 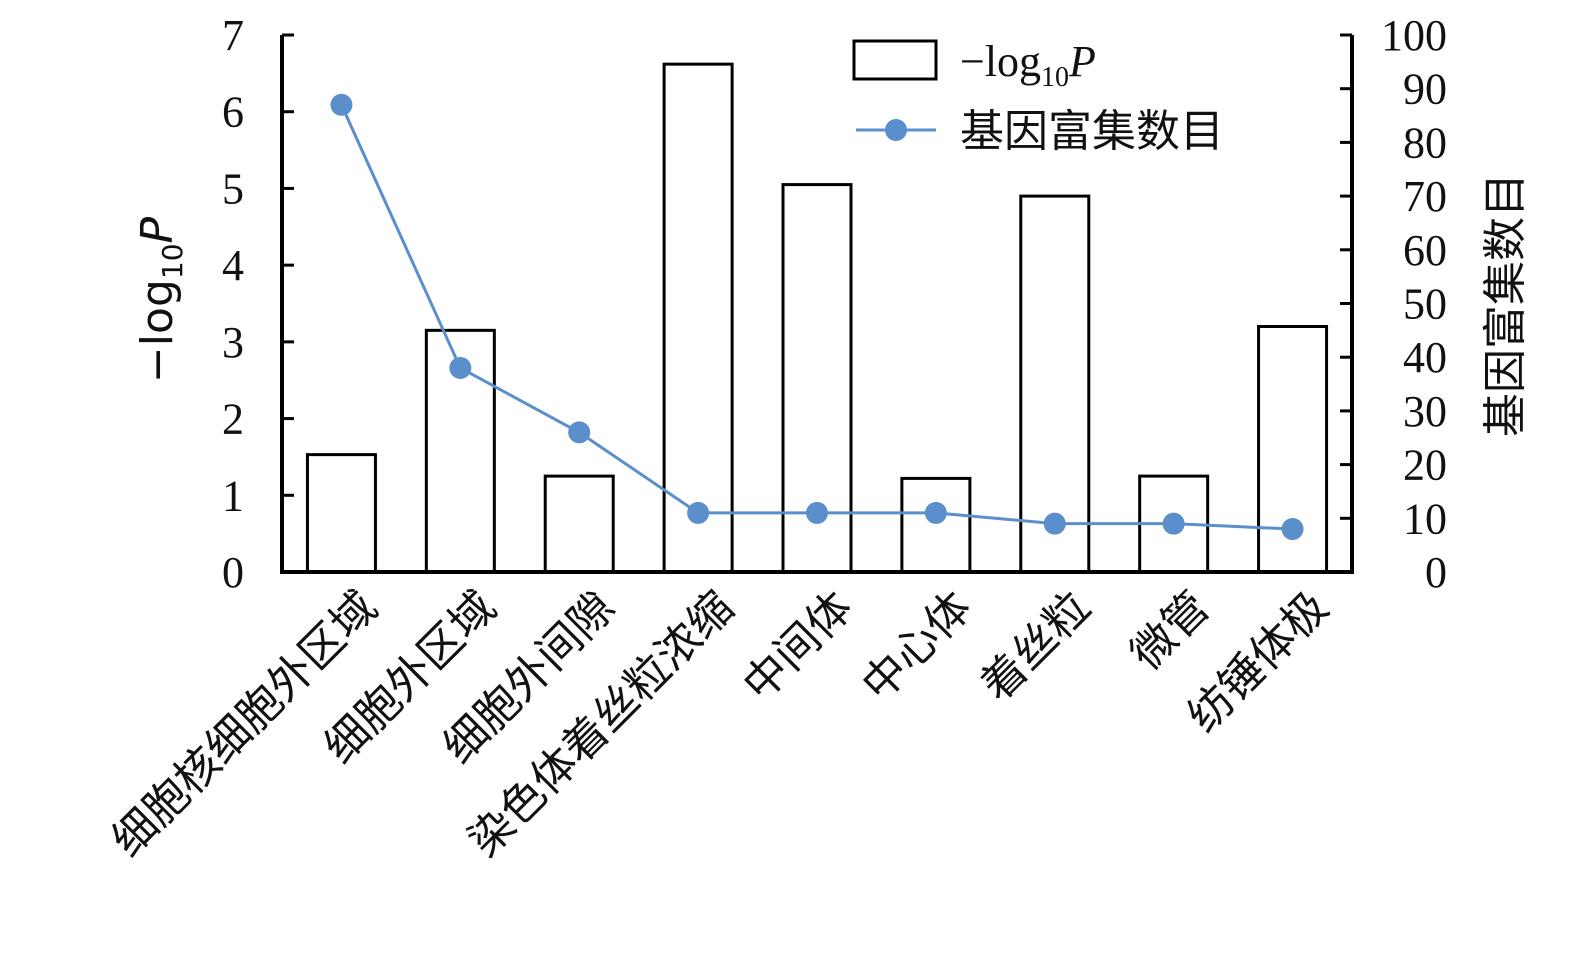 I want to click on left-tick-label: 3, so click(x=233, y=342).